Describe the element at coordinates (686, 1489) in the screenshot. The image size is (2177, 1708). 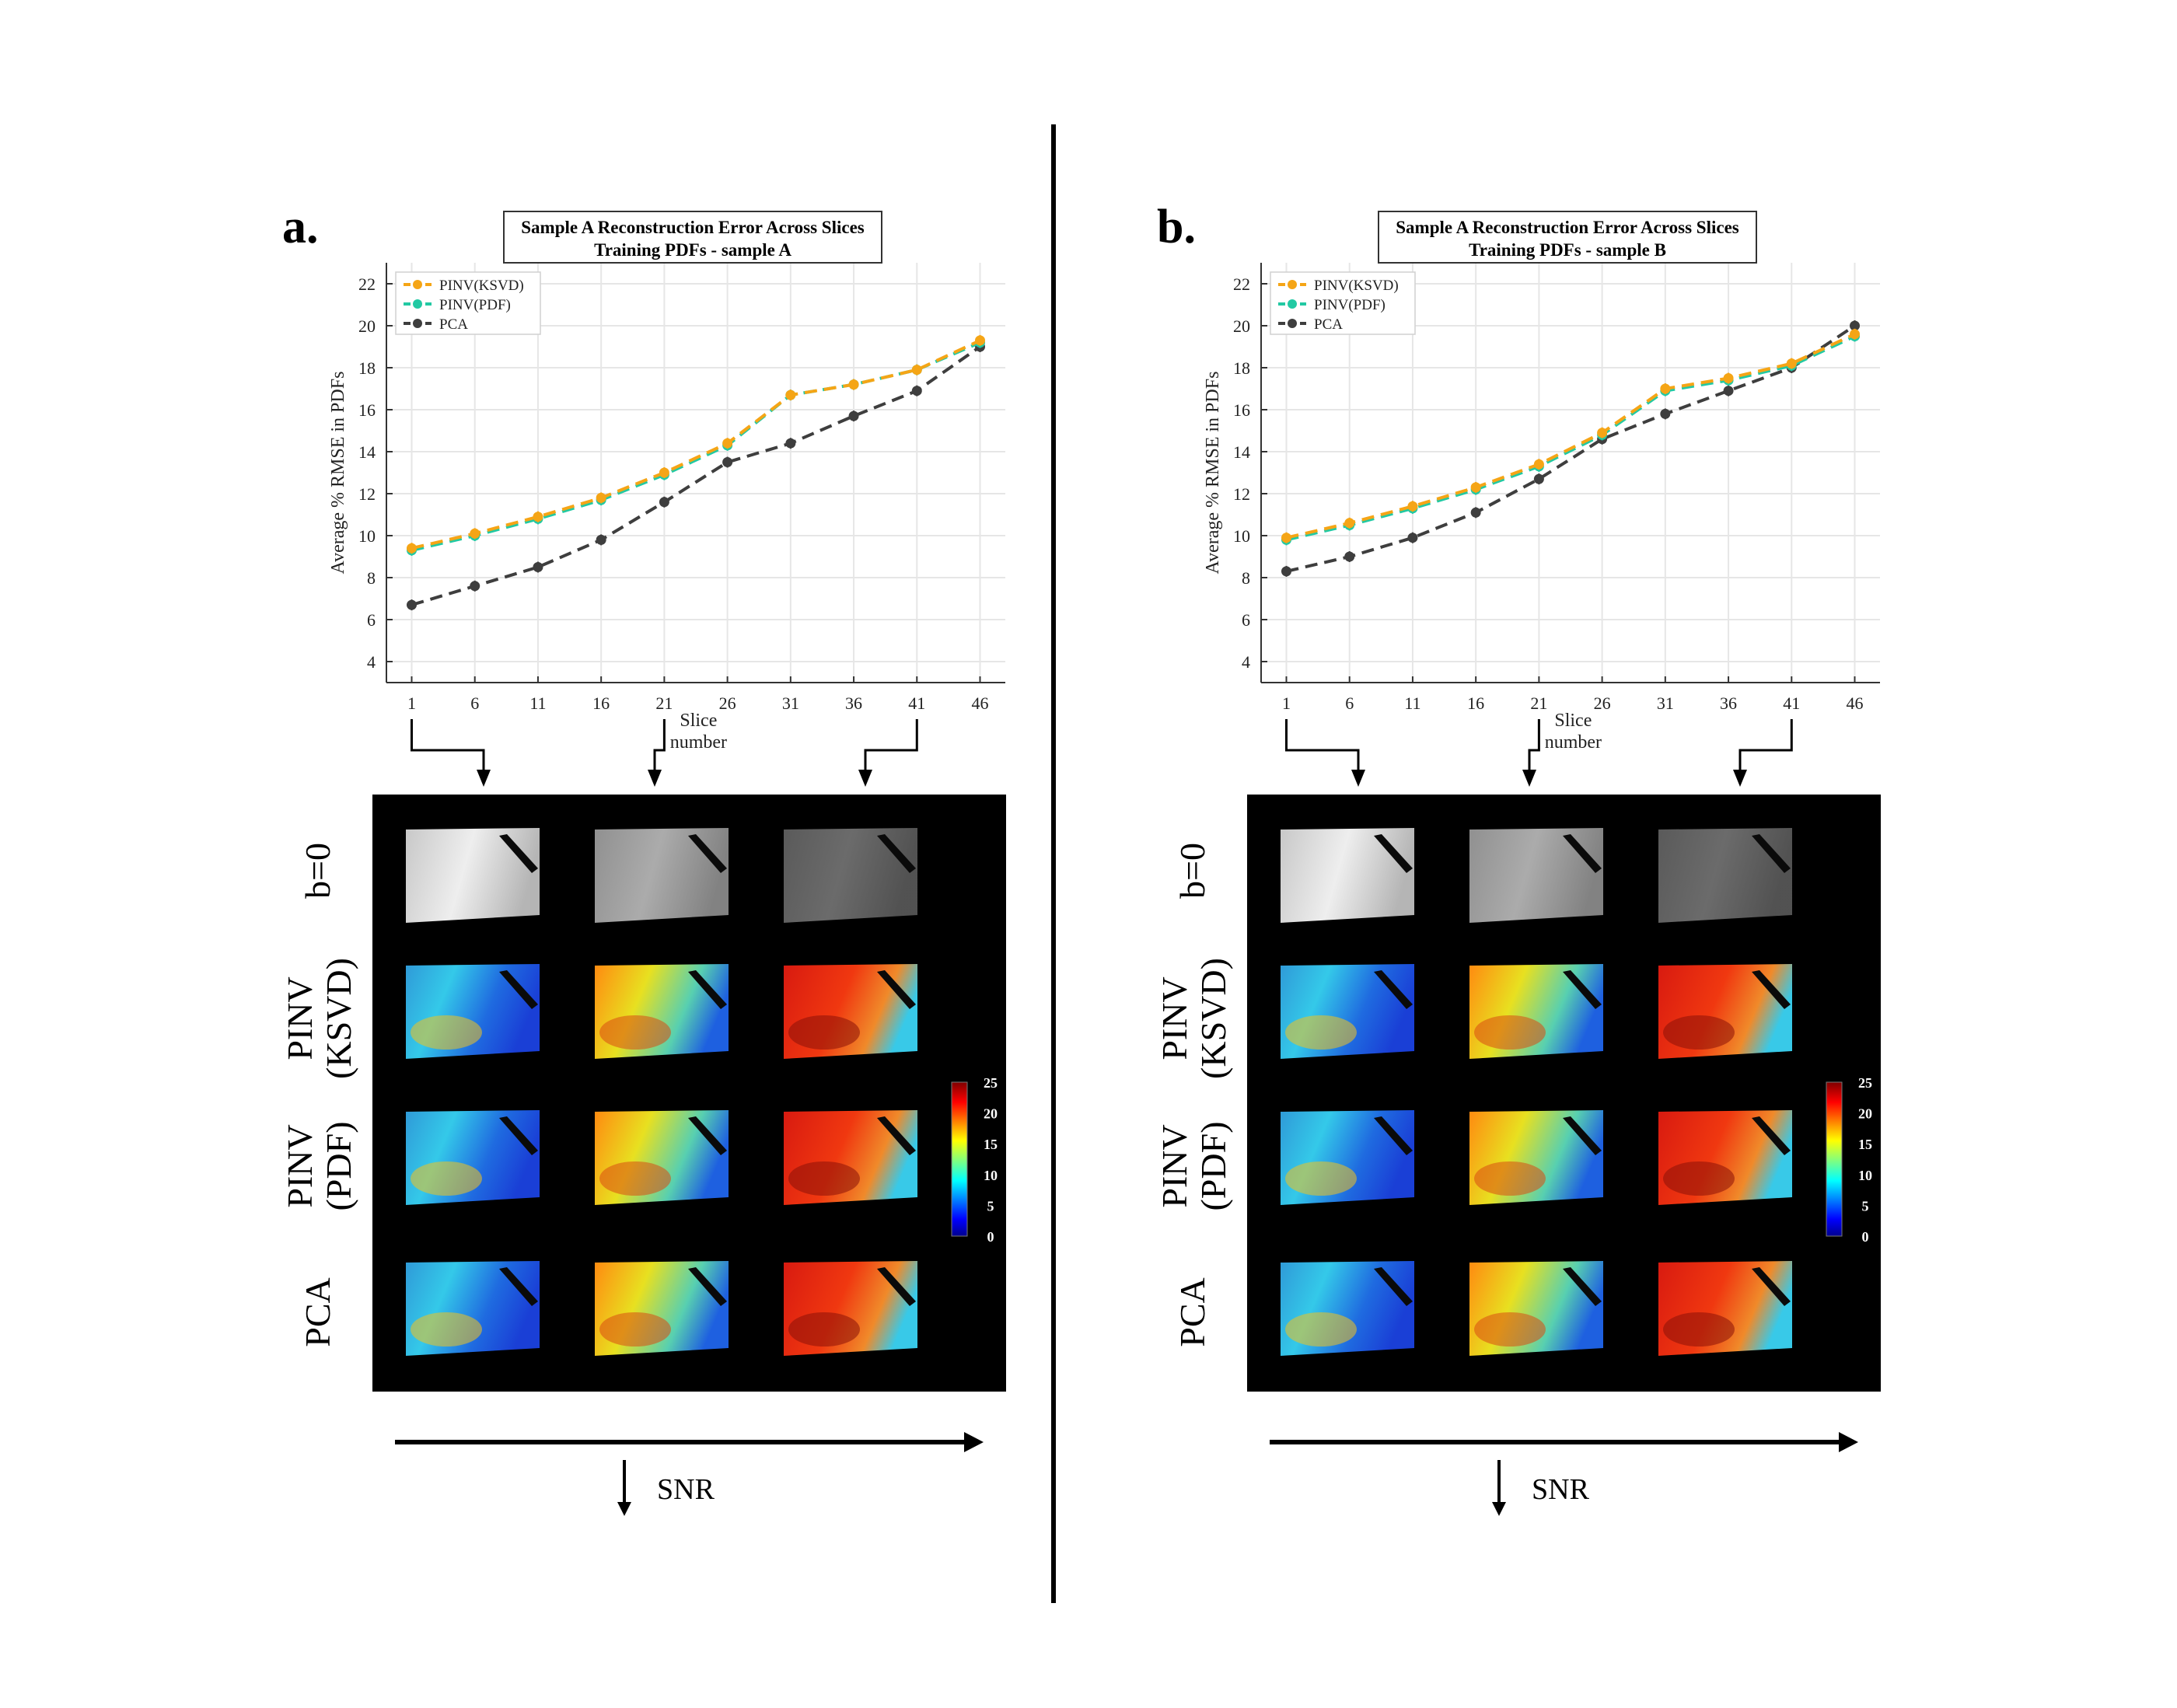
I see `snr-label: SNR` at that location.